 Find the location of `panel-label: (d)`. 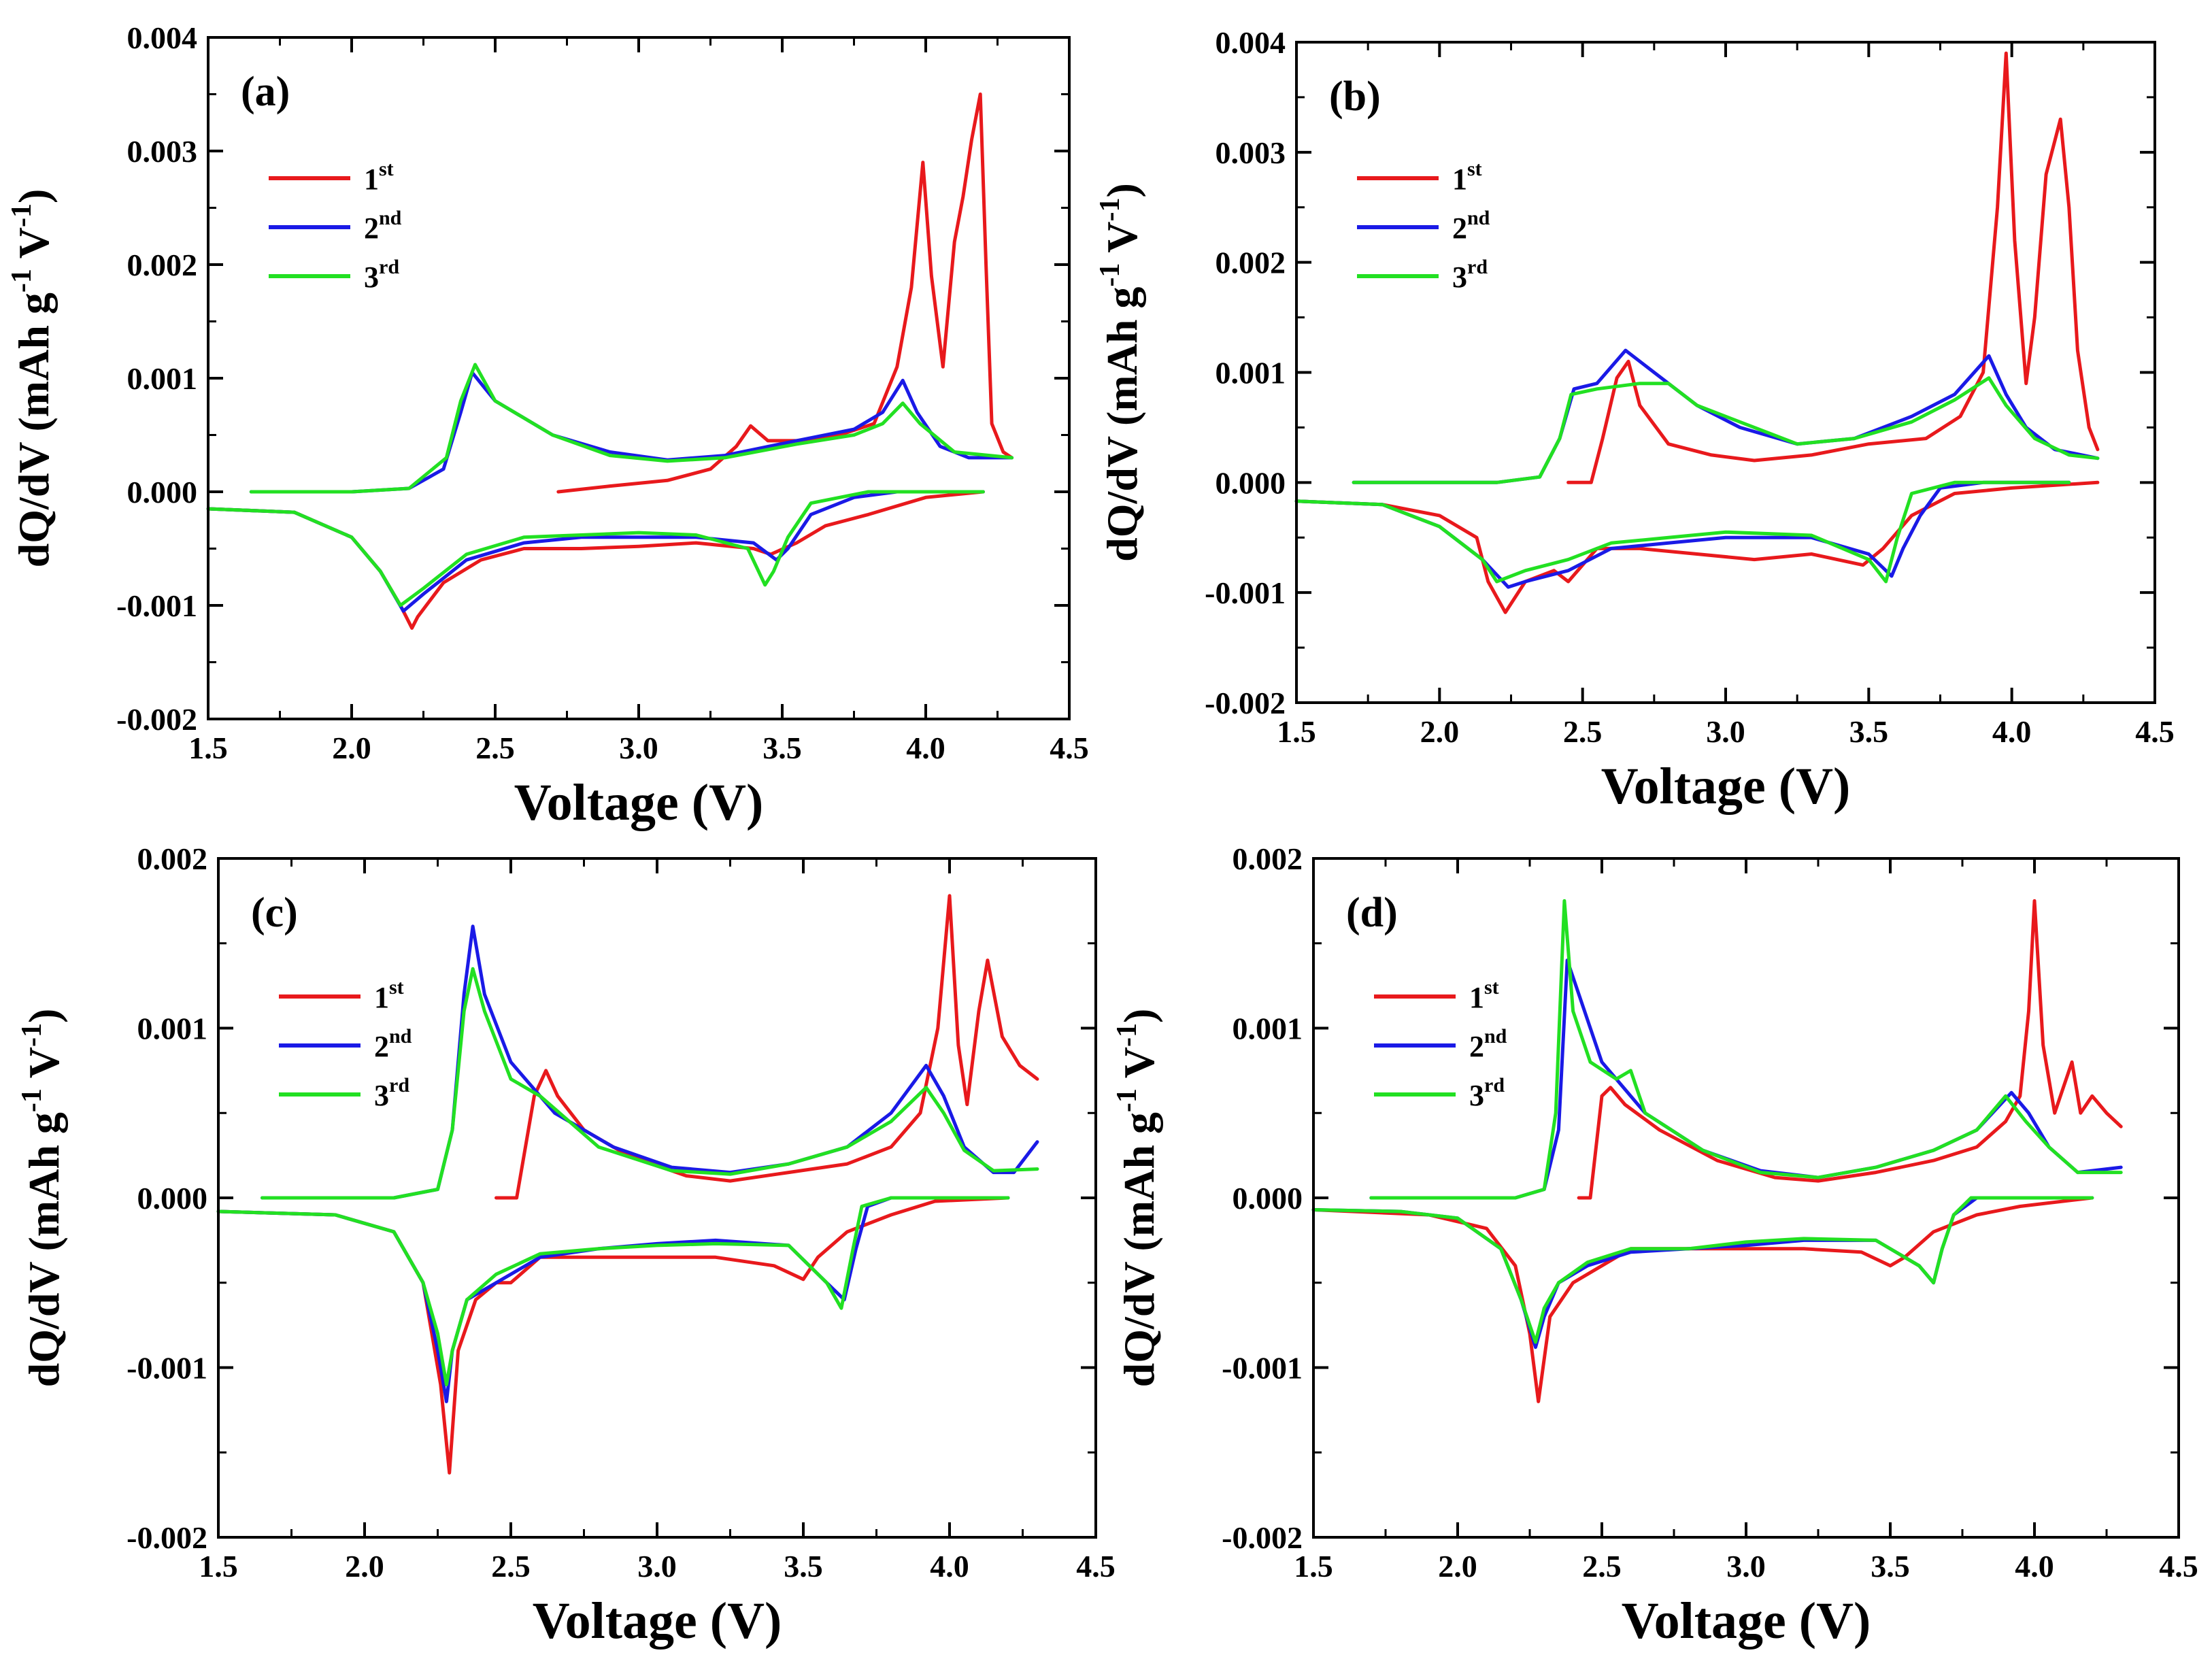

panel-label: (d) is located at coordinates (1372, 913).